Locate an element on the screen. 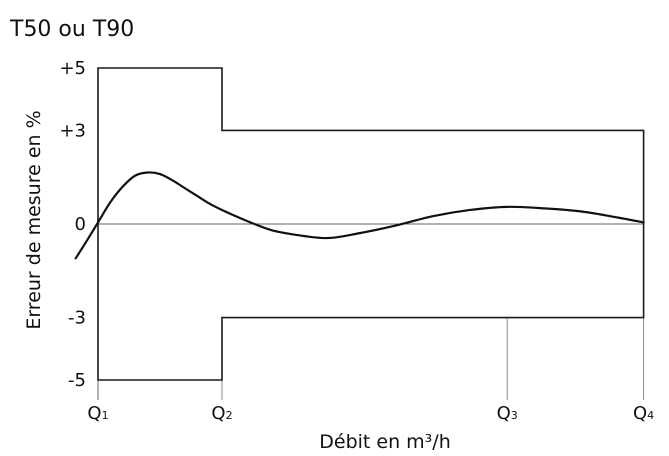 The width and height of the screenshot is (669, 456). x-tick-subscript: 1 is located at coordinates (105, 415).